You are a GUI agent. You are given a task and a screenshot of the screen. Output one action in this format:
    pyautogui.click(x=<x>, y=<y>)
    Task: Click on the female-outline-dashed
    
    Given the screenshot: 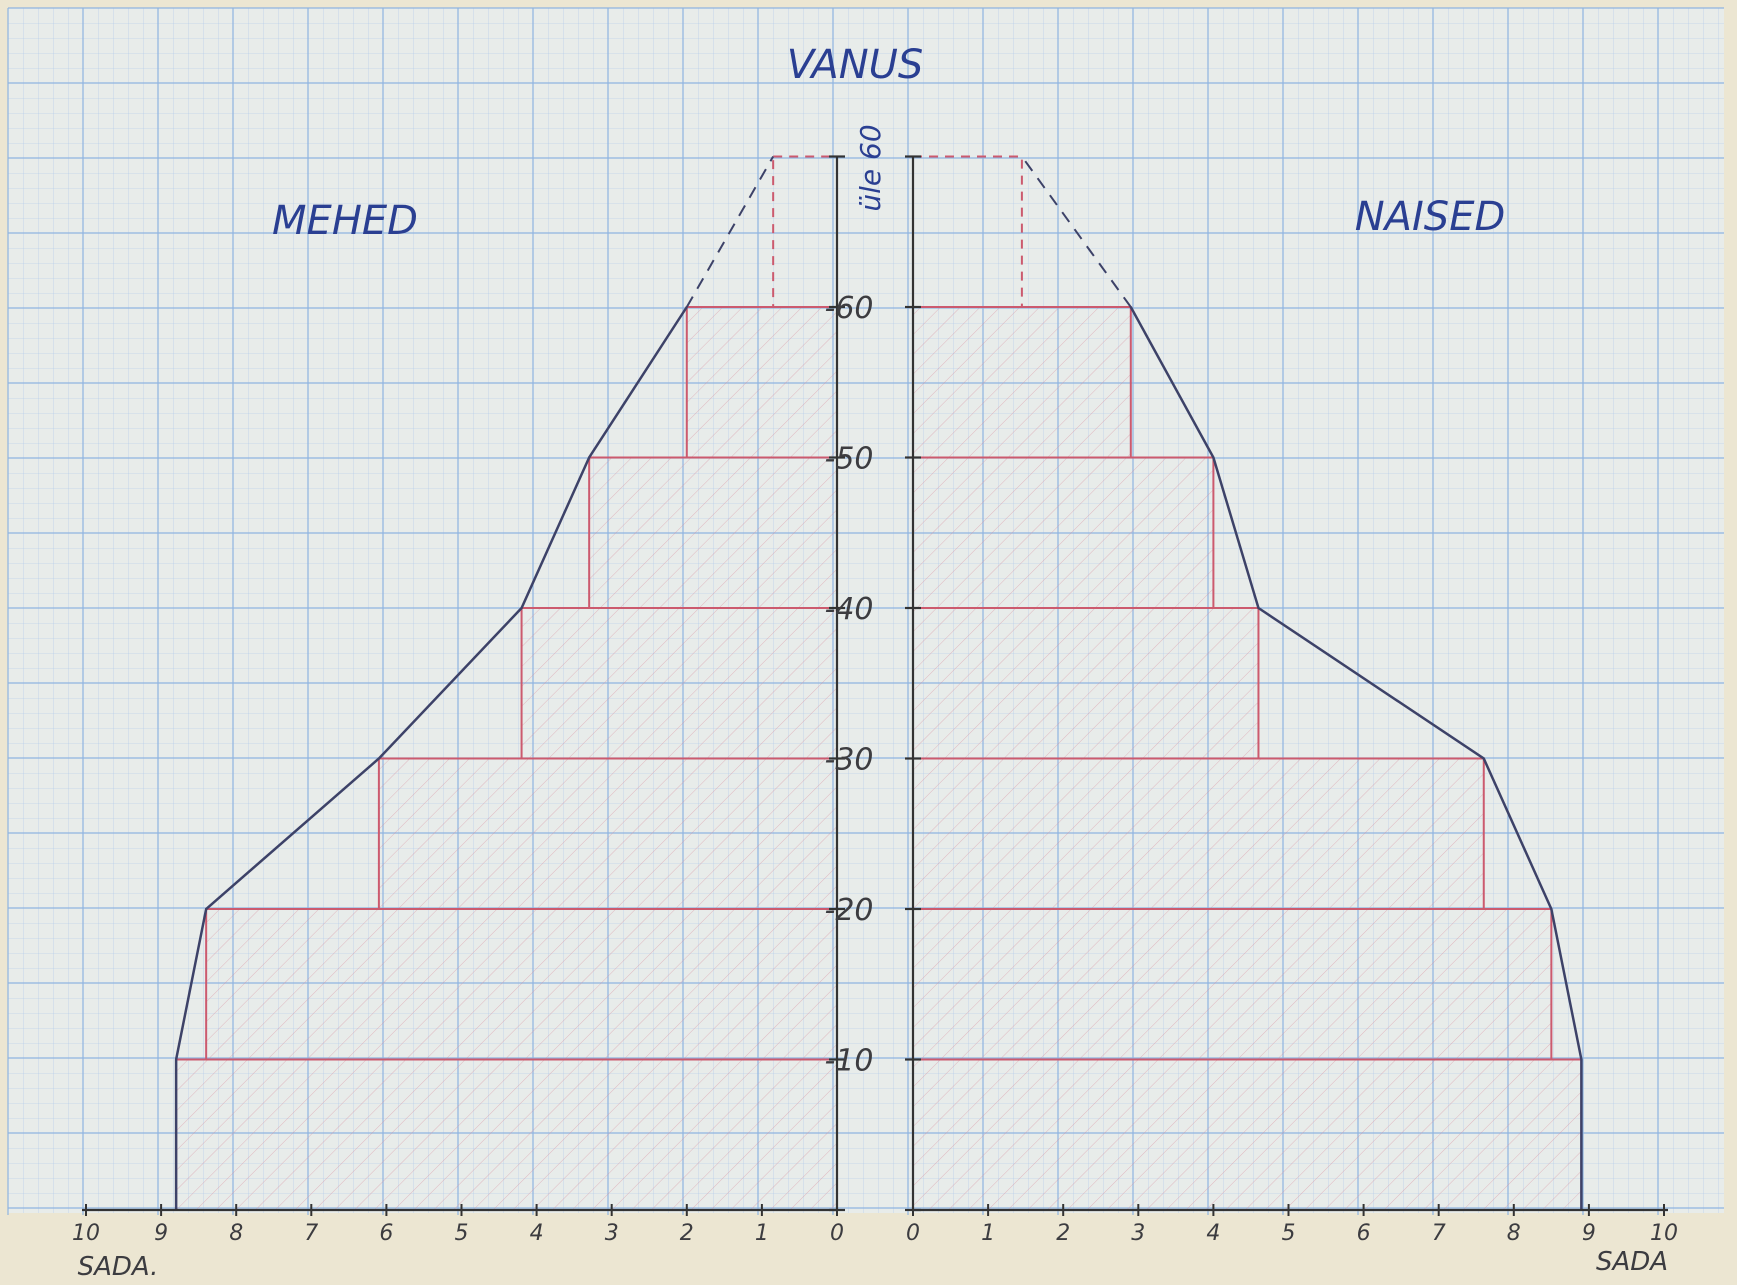 What is the action you would take?
    pyautogui.click(x=1076, y=231)
    